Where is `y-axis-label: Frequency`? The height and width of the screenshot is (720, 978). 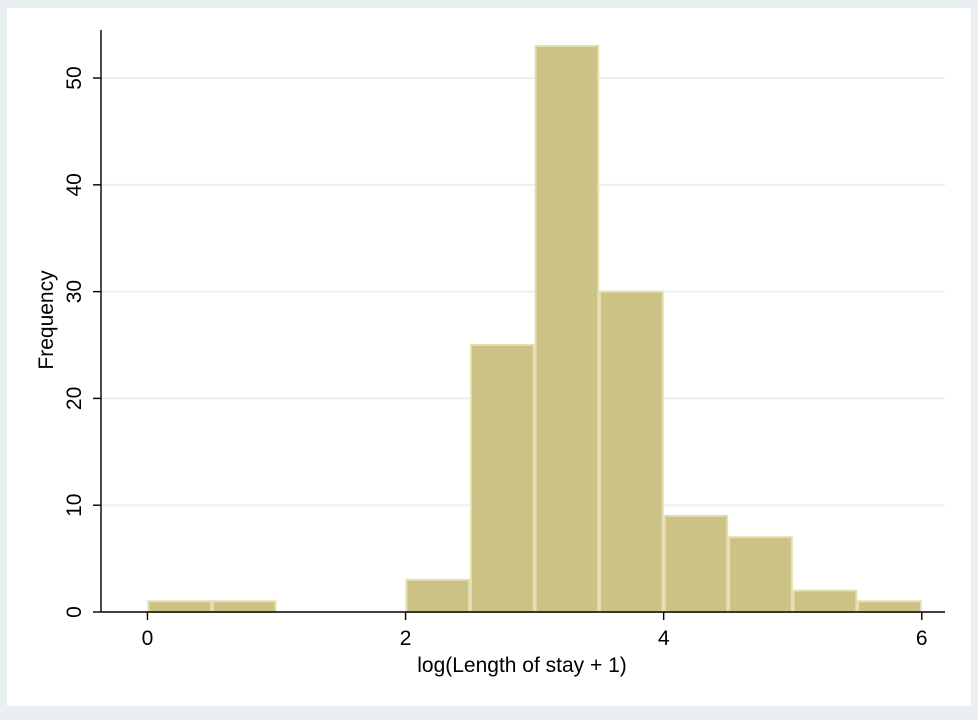 y-axis-label: Frequency is located at coordinates (46, 320).